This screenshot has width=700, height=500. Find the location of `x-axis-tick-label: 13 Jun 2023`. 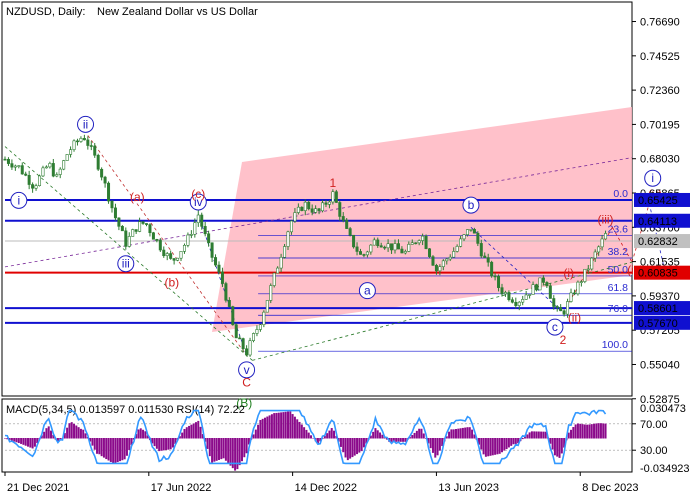

x-axis-tick-label: 13 Jun 2023 is located at coordinates (468, 488).